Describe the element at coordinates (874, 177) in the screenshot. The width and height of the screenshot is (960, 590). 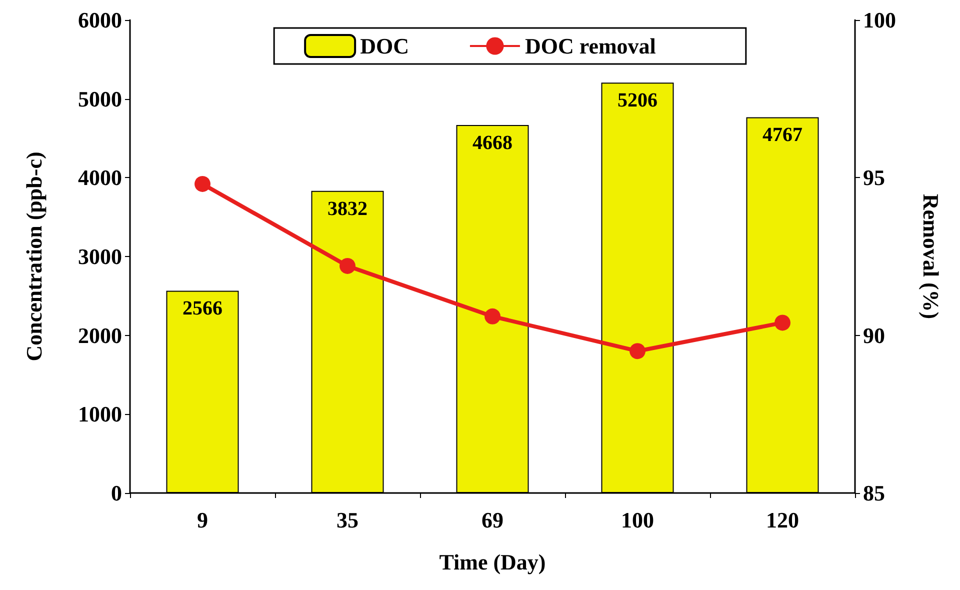
I see `y2-tick-label: 95` at that location.